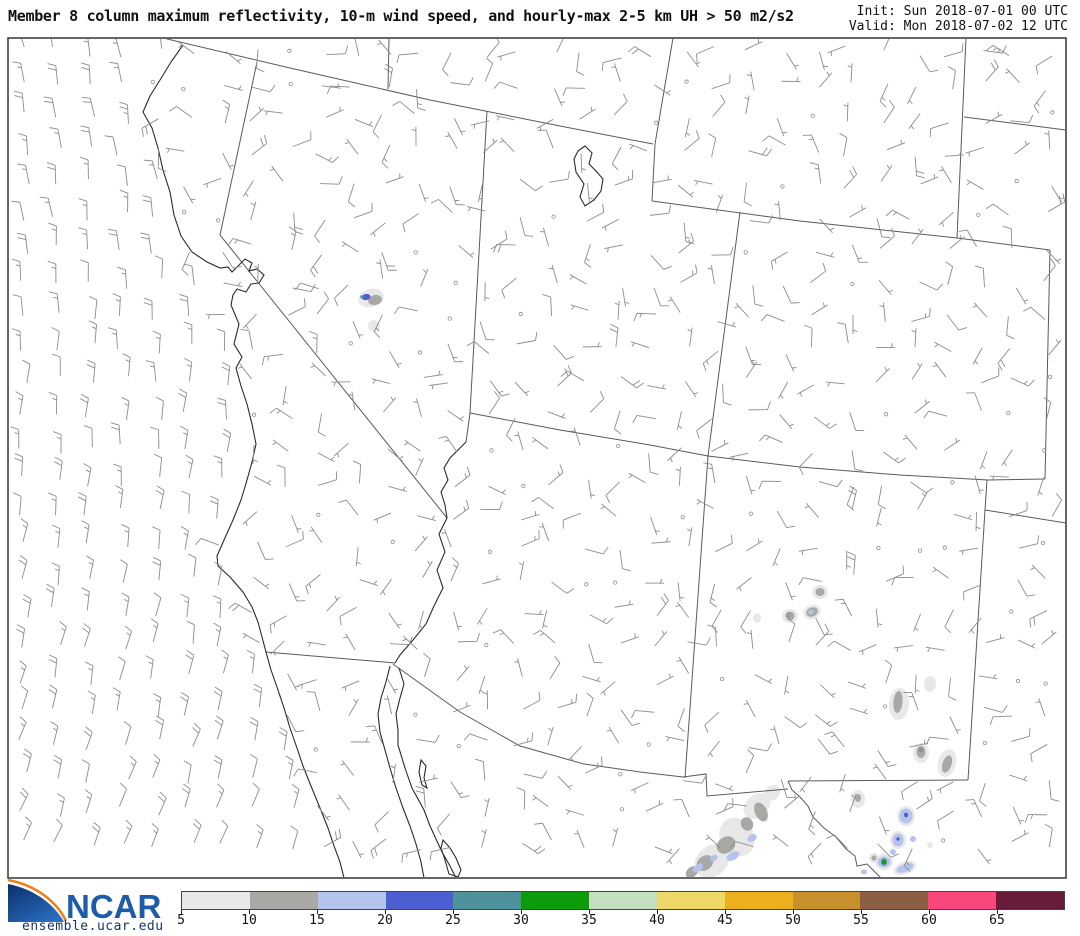 The height and width of the screenshot is (936, 1080). What do you see at coordinates (861, 920) in the screenshot?
I see `colorbar-tick-label: 55` at bounding box center [861, 920].